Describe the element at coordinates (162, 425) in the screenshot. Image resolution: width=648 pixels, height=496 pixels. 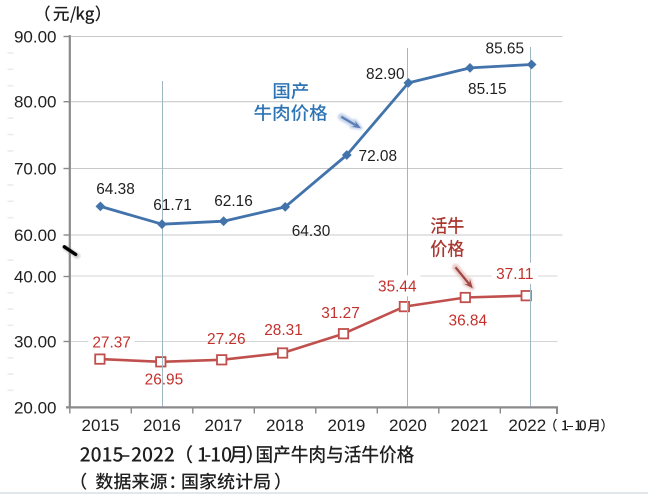
I see `svg-text: 2016` at that location.